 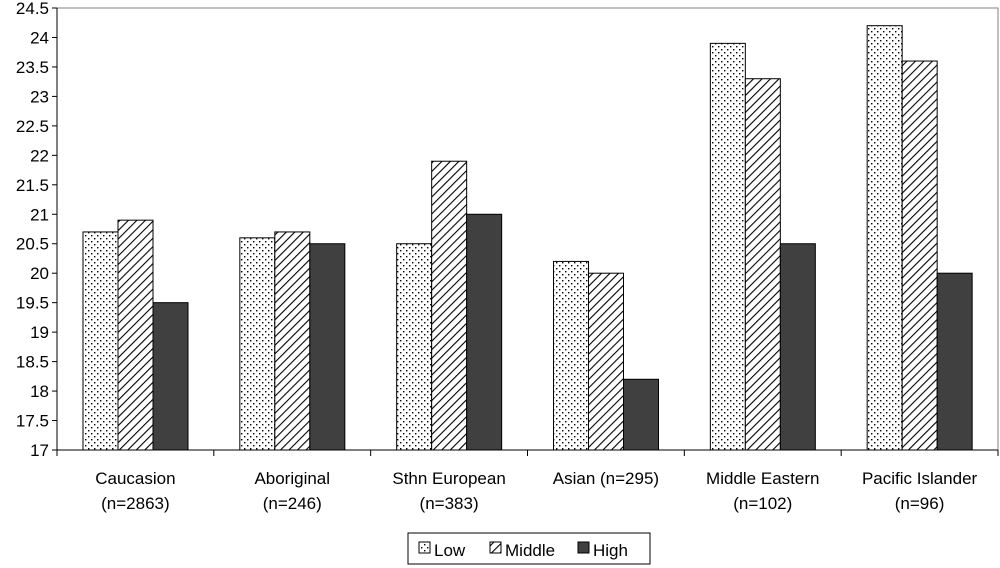 What do you see at coordinates (292, 478) in the screenshot?
I see `x-category-label-line: Aboriginal` at bounding box center [292, 478].